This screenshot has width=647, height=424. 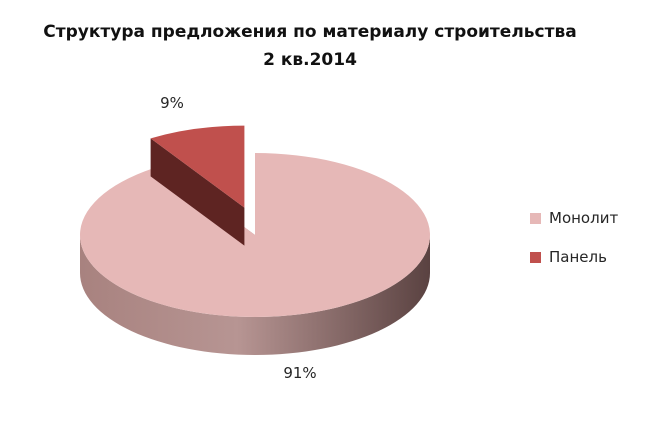 I want to click on pie-slice-top-panel, so click(x=197, y=166).